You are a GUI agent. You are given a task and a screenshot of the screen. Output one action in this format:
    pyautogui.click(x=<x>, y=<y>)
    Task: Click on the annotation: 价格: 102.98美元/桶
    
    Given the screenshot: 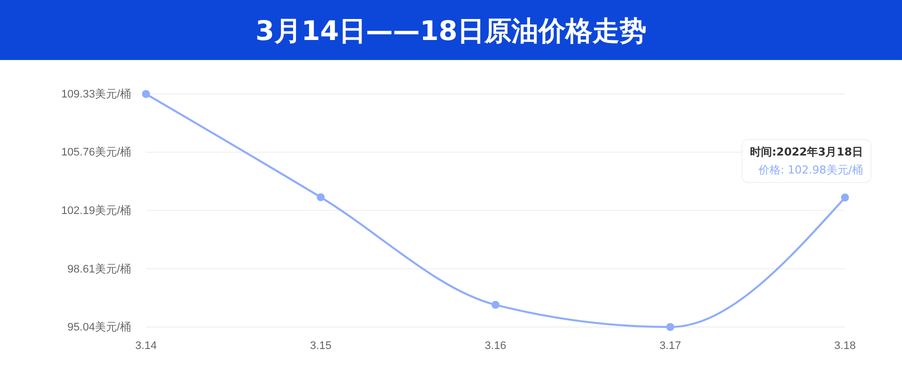 What is the action you would take?
    pyautogui.click(x=810, y=170)
    